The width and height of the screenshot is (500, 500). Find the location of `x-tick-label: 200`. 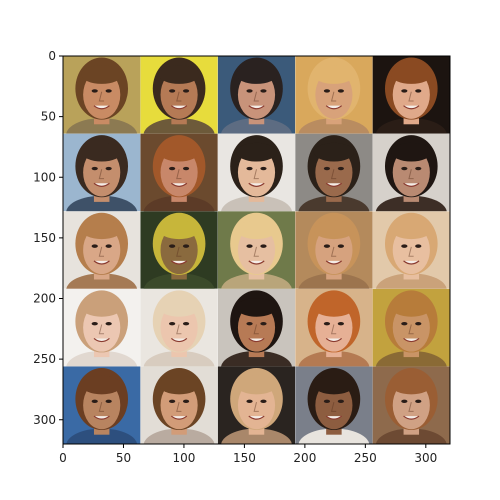

x-tick-label: 200 is located at coordinates (304, 458).